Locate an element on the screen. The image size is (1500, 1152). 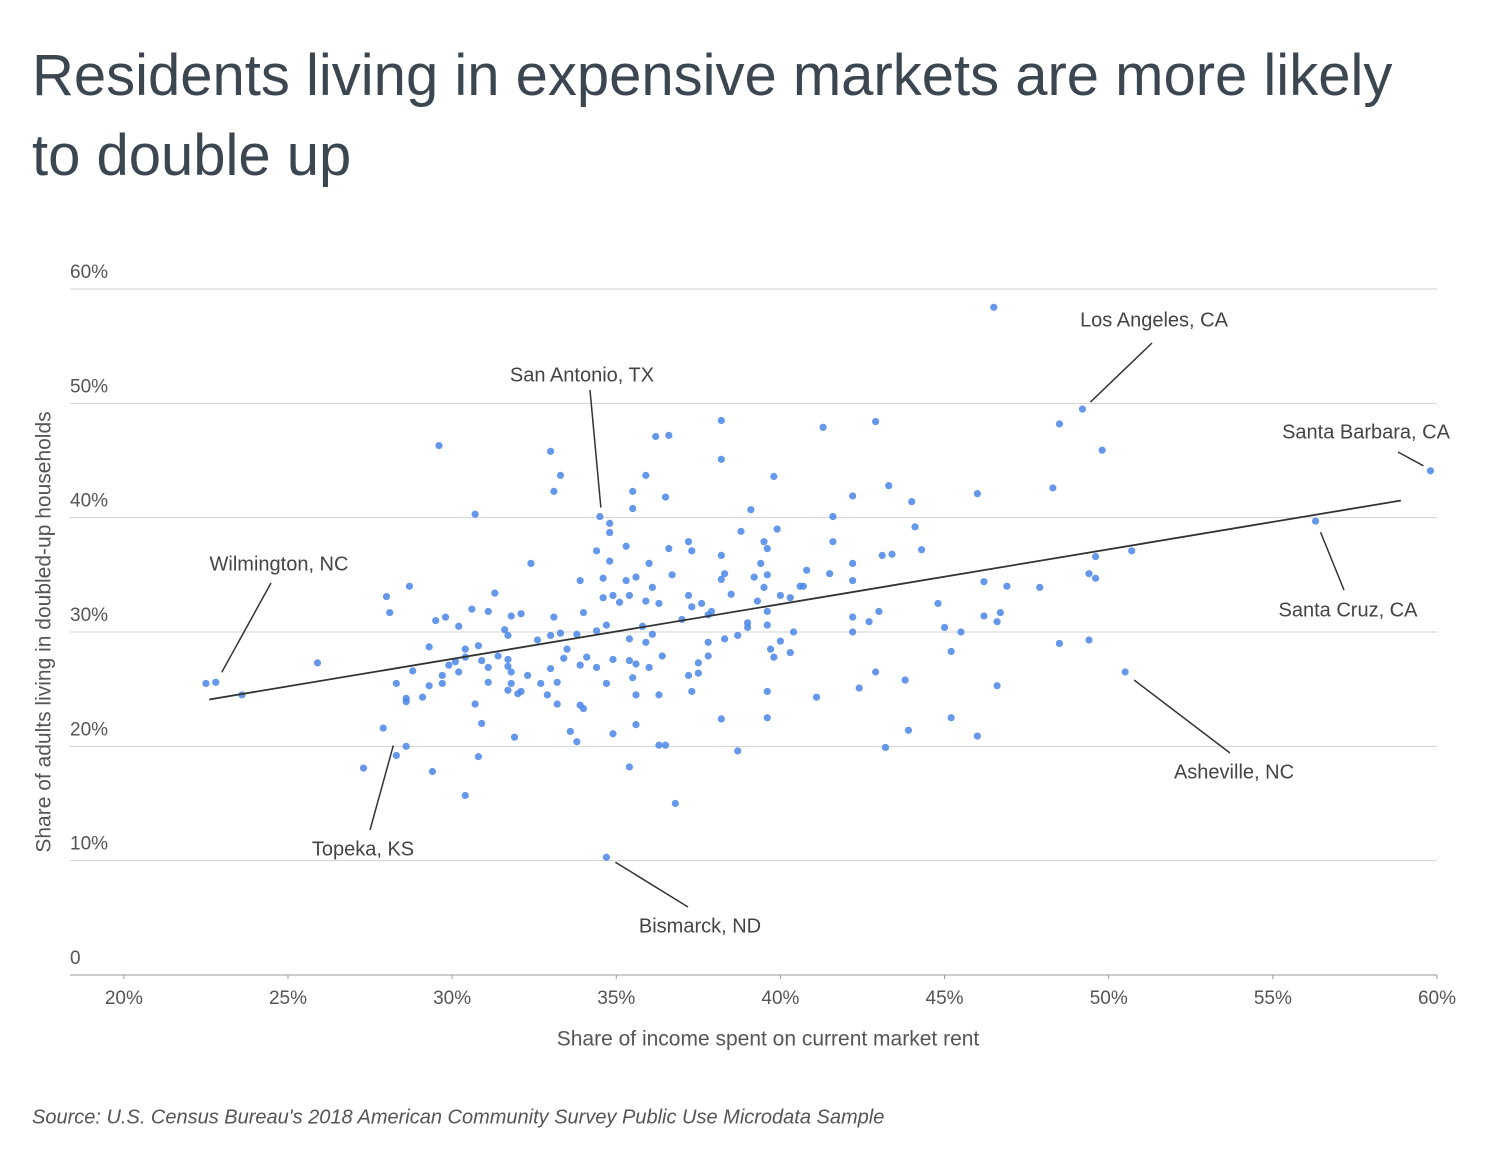
x-tick-label: 55% is located at coordinates (1273, 998).